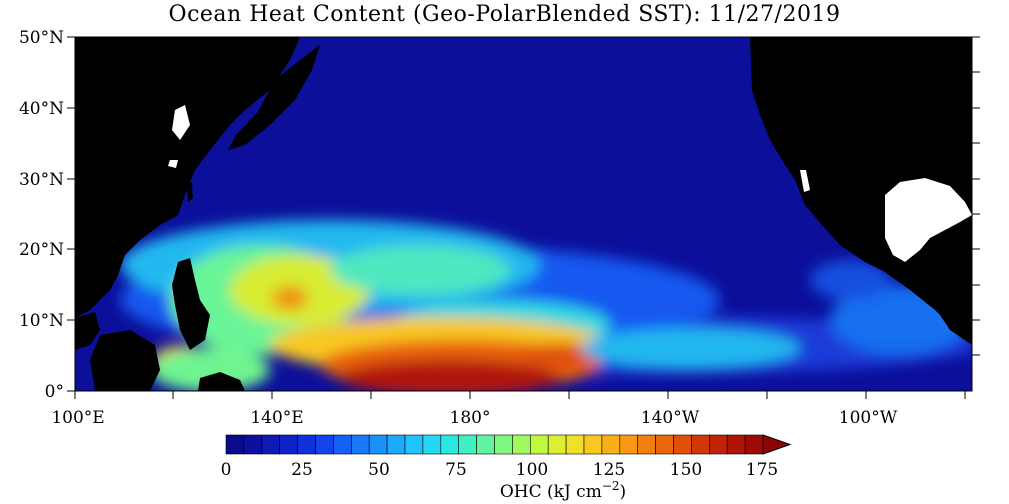 The image size is (1009, 504). I want to click on colorbar-tick-label: 125, so click(609, 470).